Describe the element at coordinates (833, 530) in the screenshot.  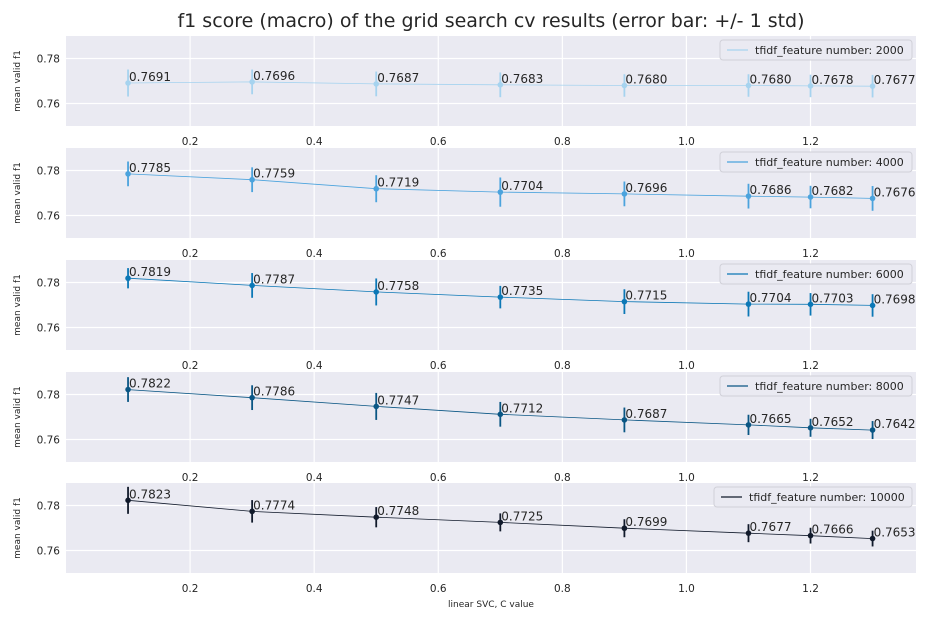
I see `data-label: 0.7666` at that location.